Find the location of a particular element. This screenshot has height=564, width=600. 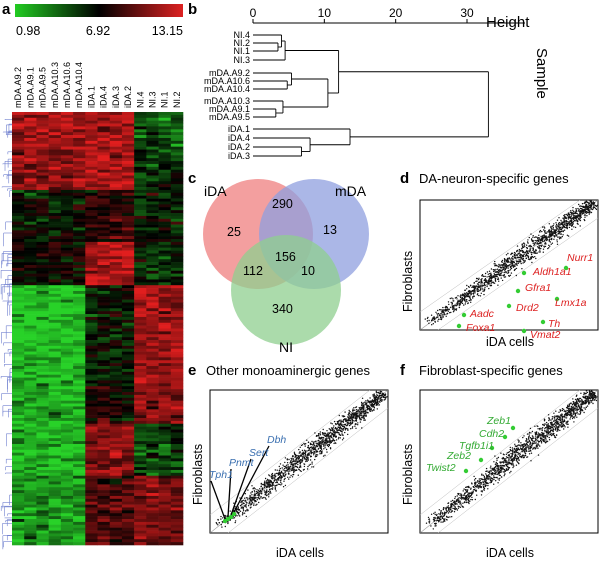

heatmap-column-label: NI.4 is located at coordinates (140, 99).